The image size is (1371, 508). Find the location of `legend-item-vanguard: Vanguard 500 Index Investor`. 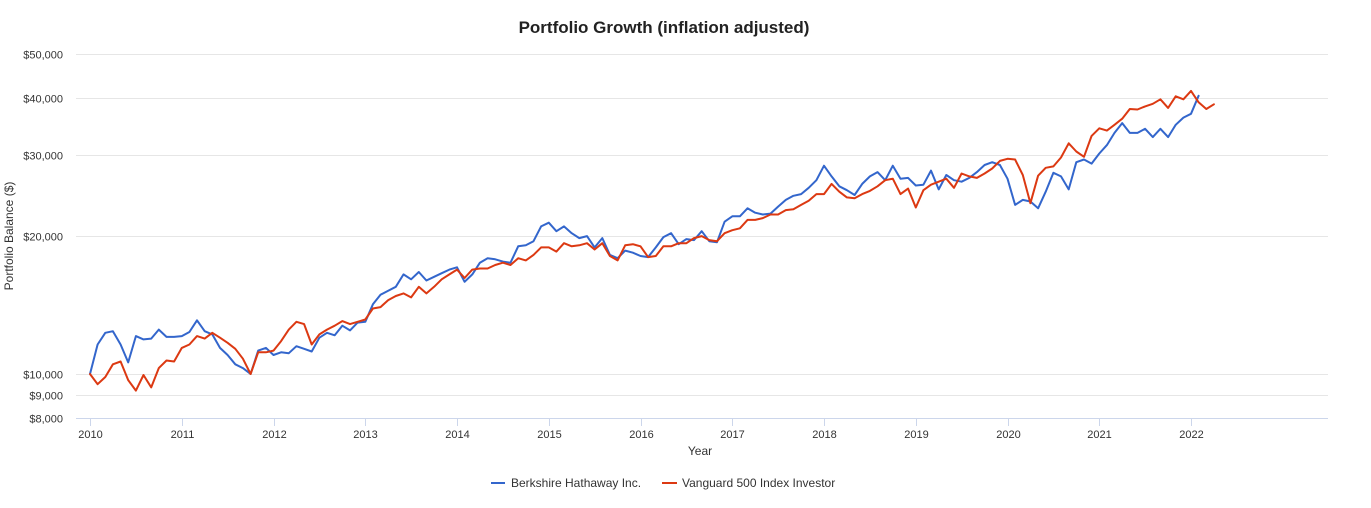

legend-item-vanguard: Vanguard 500 Index Investor is located at coordinates (748, 483).